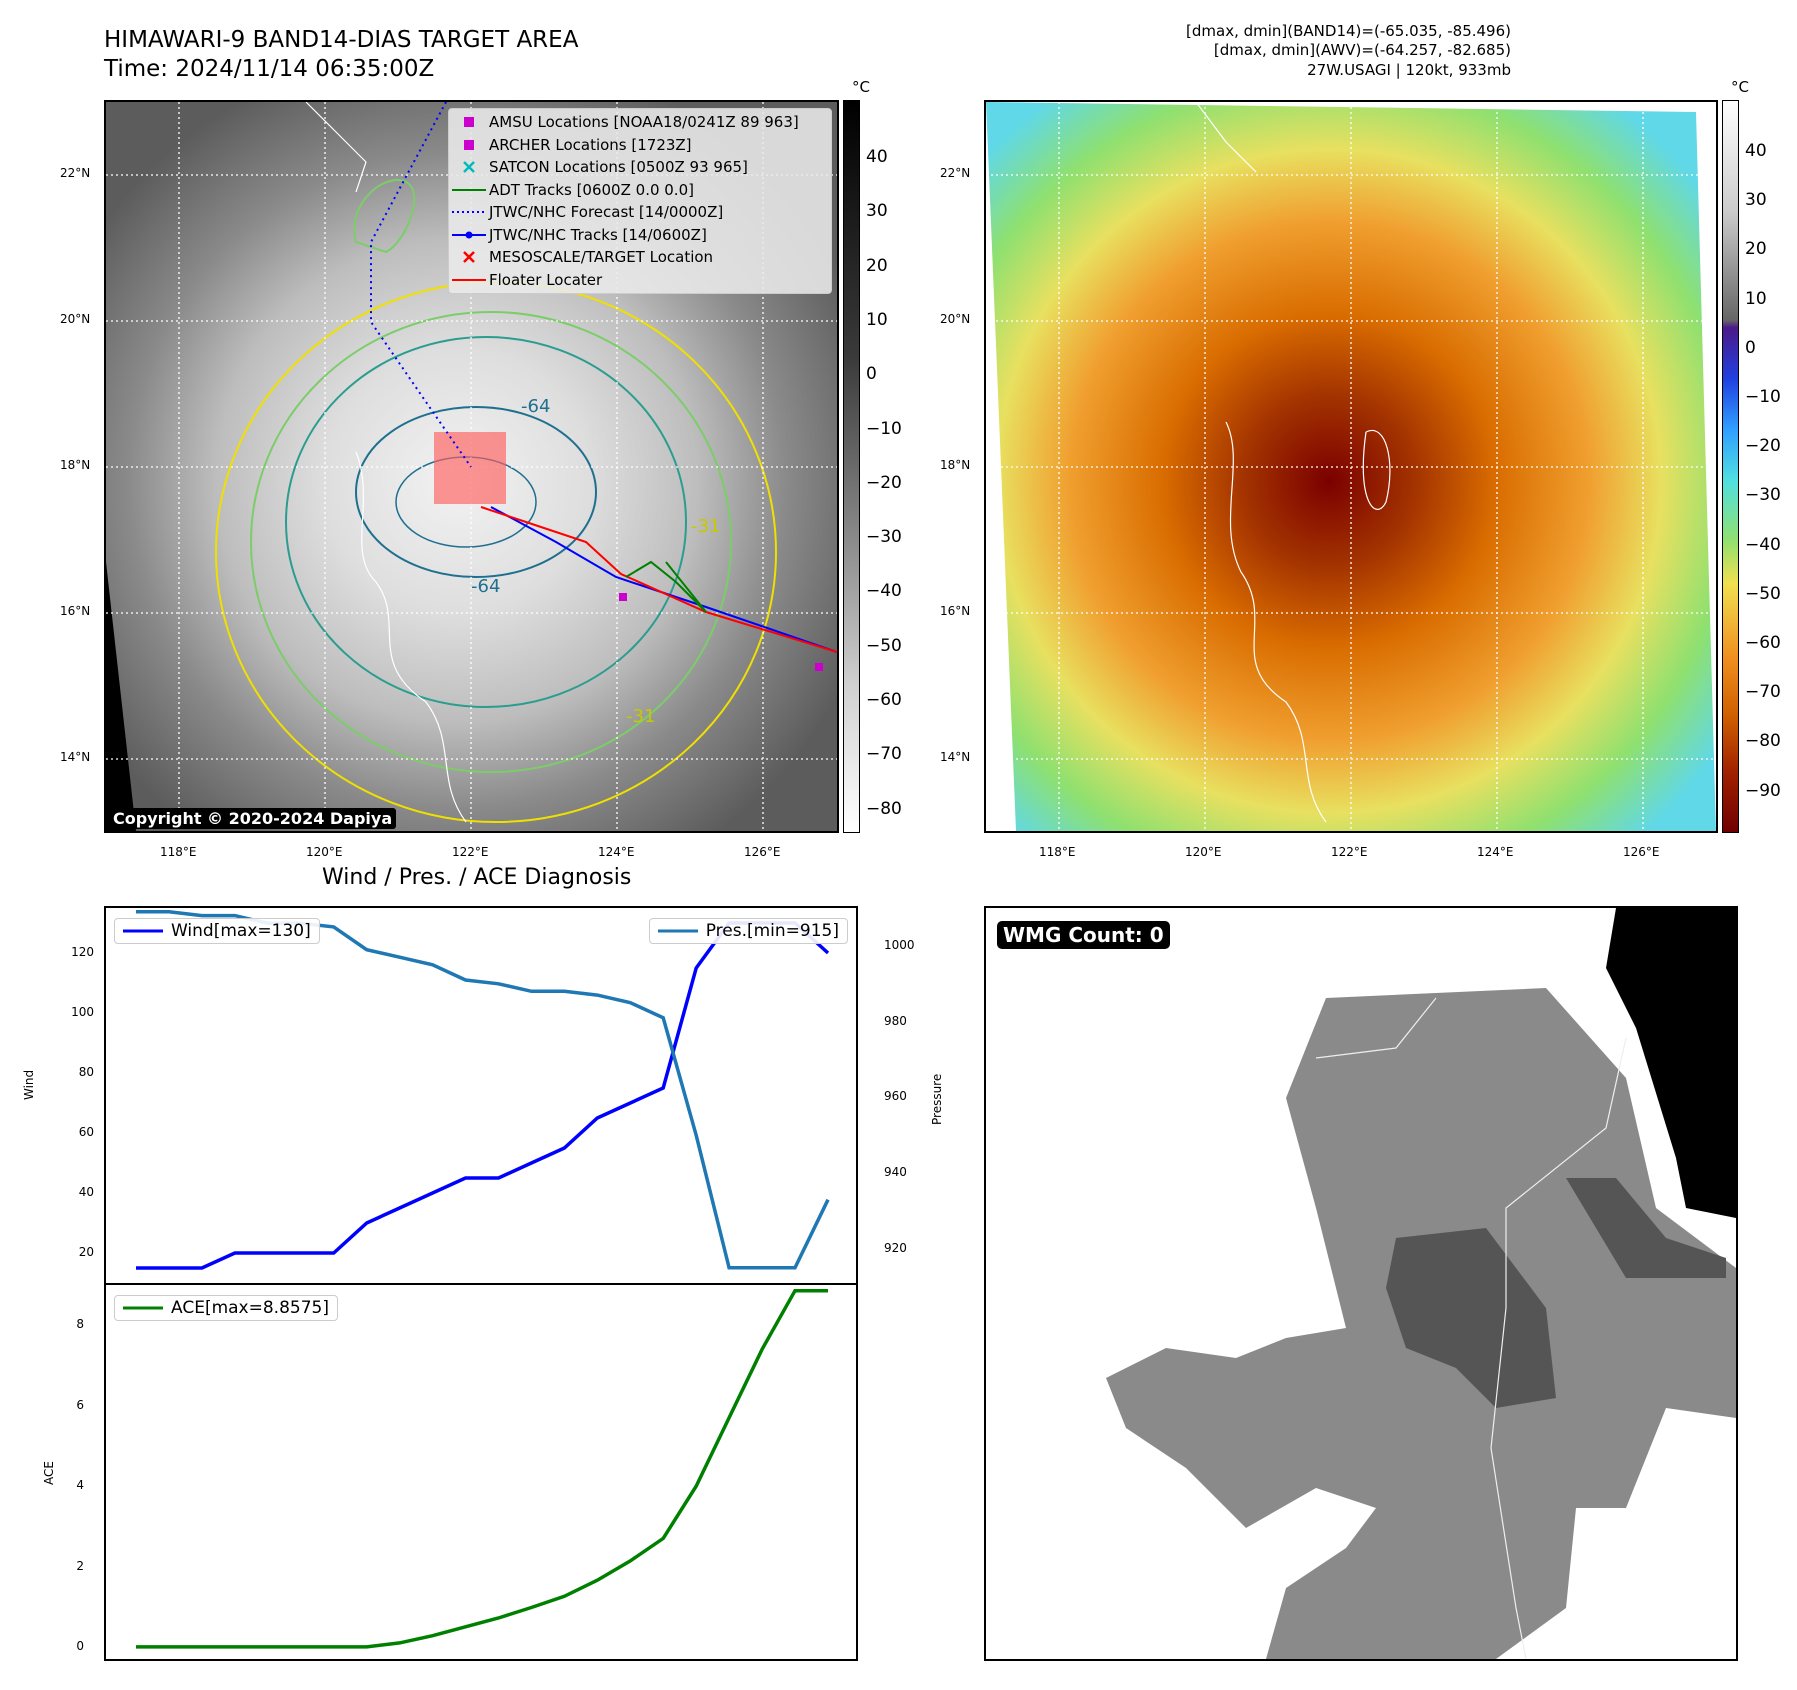  I want to click on colorbar-tick-label: −50, so click(1763, 593).